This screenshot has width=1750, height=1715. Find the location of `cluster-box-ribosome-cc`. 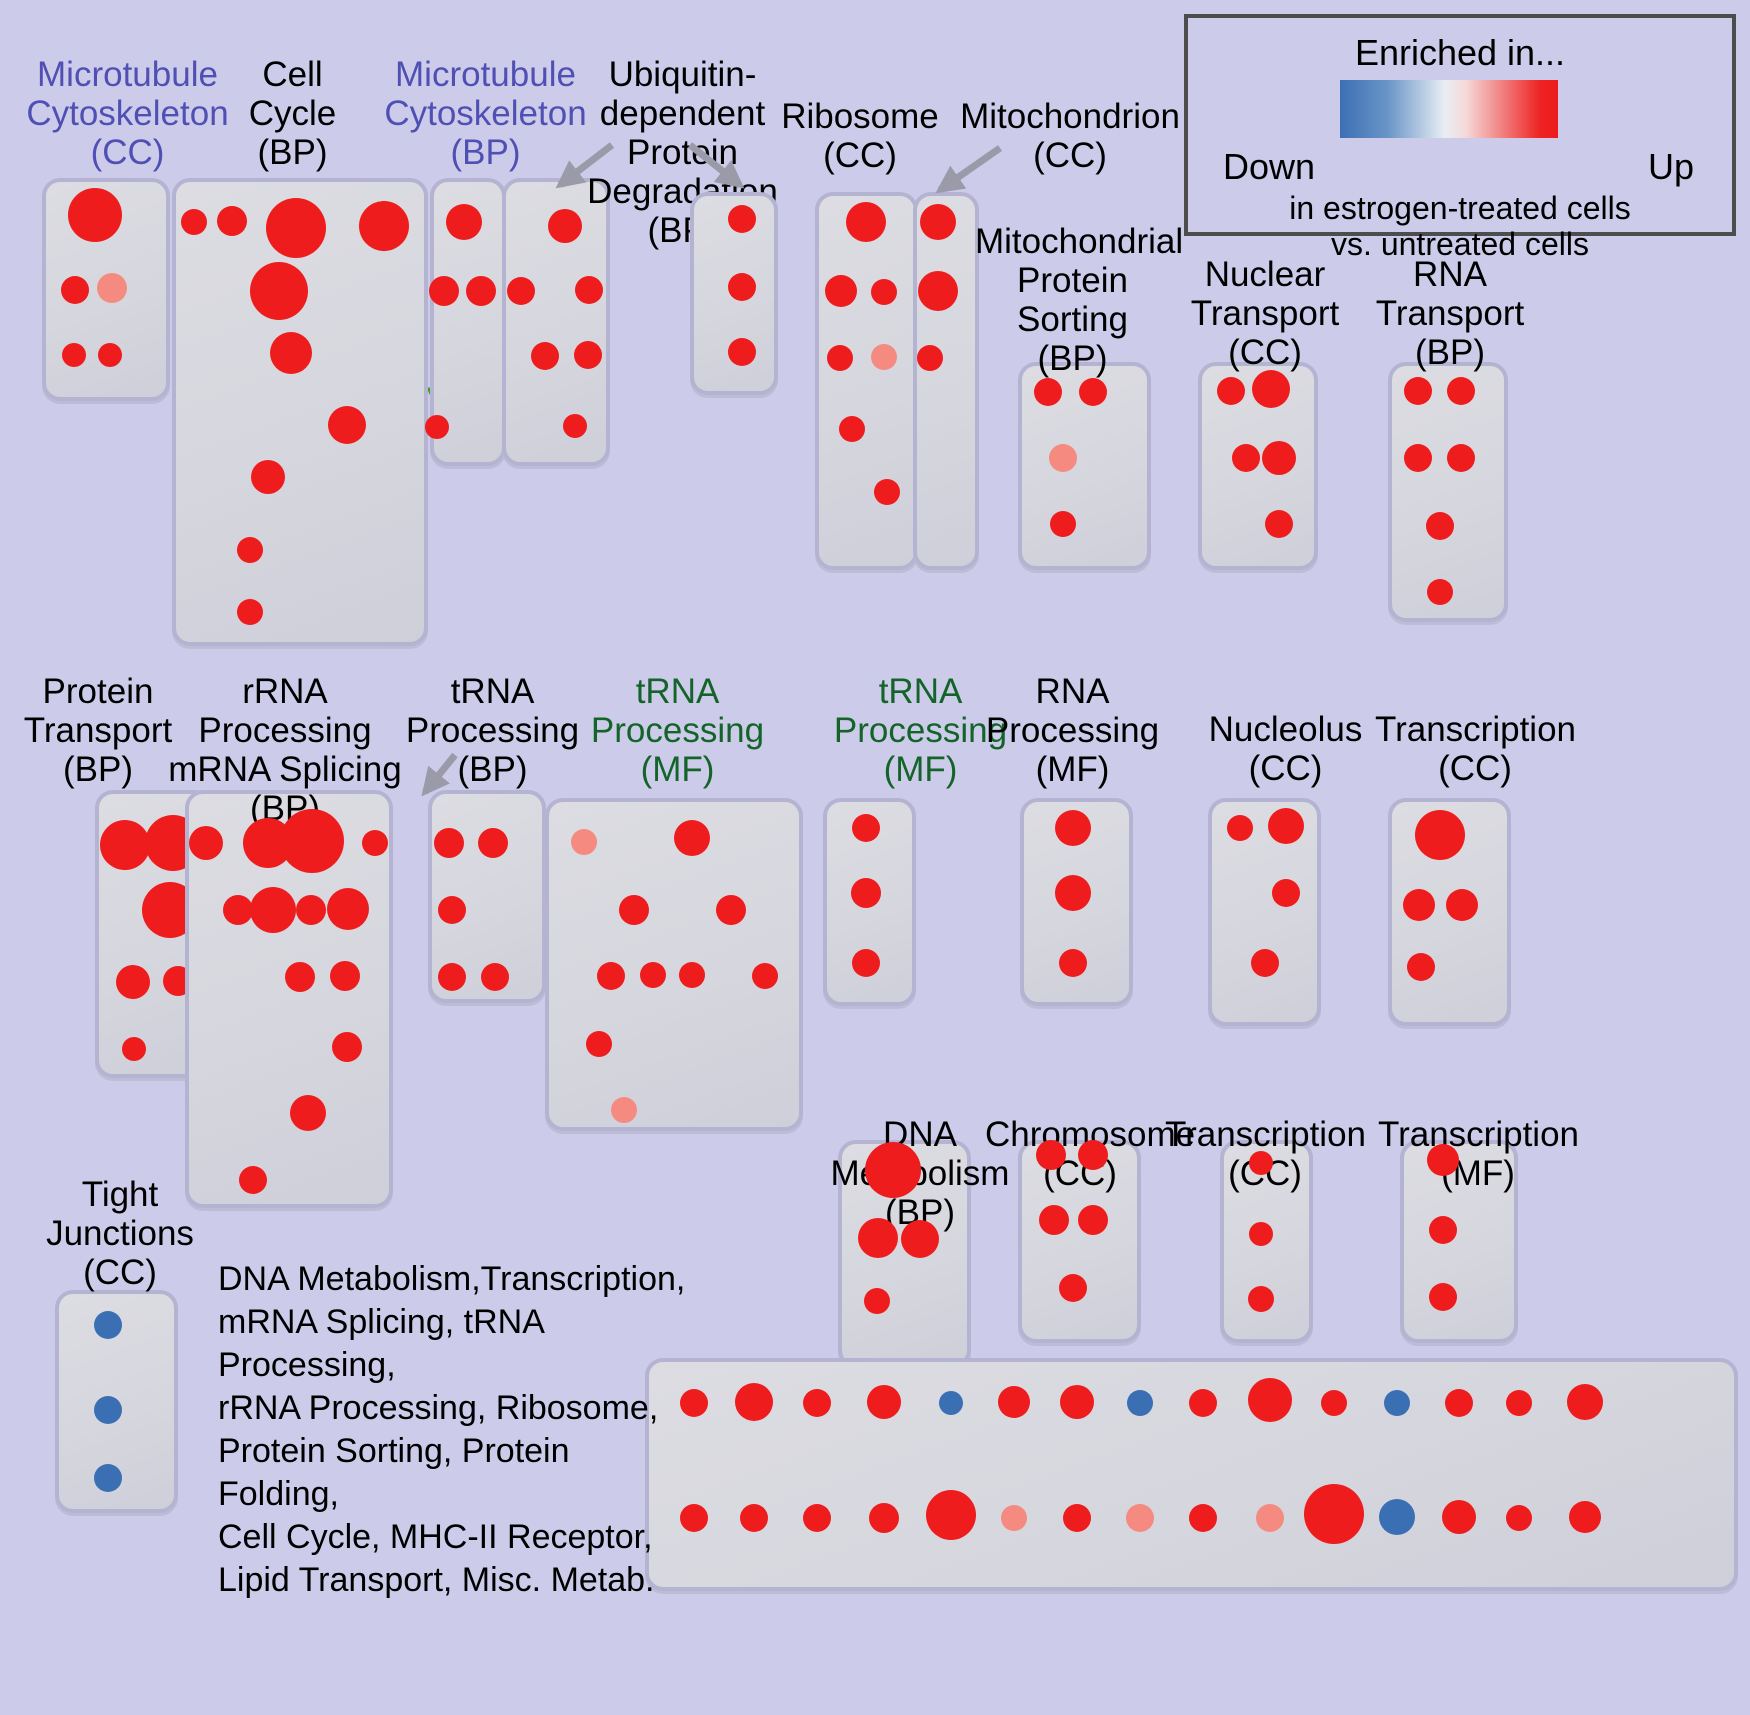

cluster-box-ribosome-cc is located at coordinates (866, 381).